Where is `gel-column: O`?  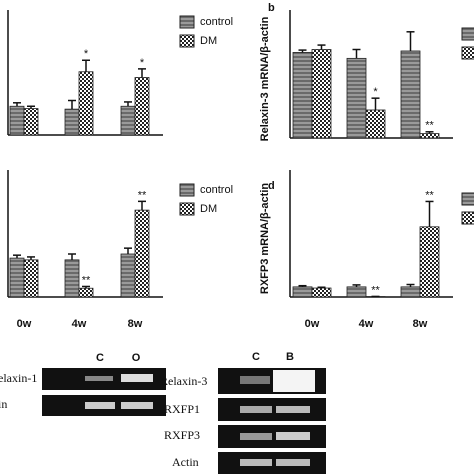
gel-column: O is located at coordinates (136, 358).